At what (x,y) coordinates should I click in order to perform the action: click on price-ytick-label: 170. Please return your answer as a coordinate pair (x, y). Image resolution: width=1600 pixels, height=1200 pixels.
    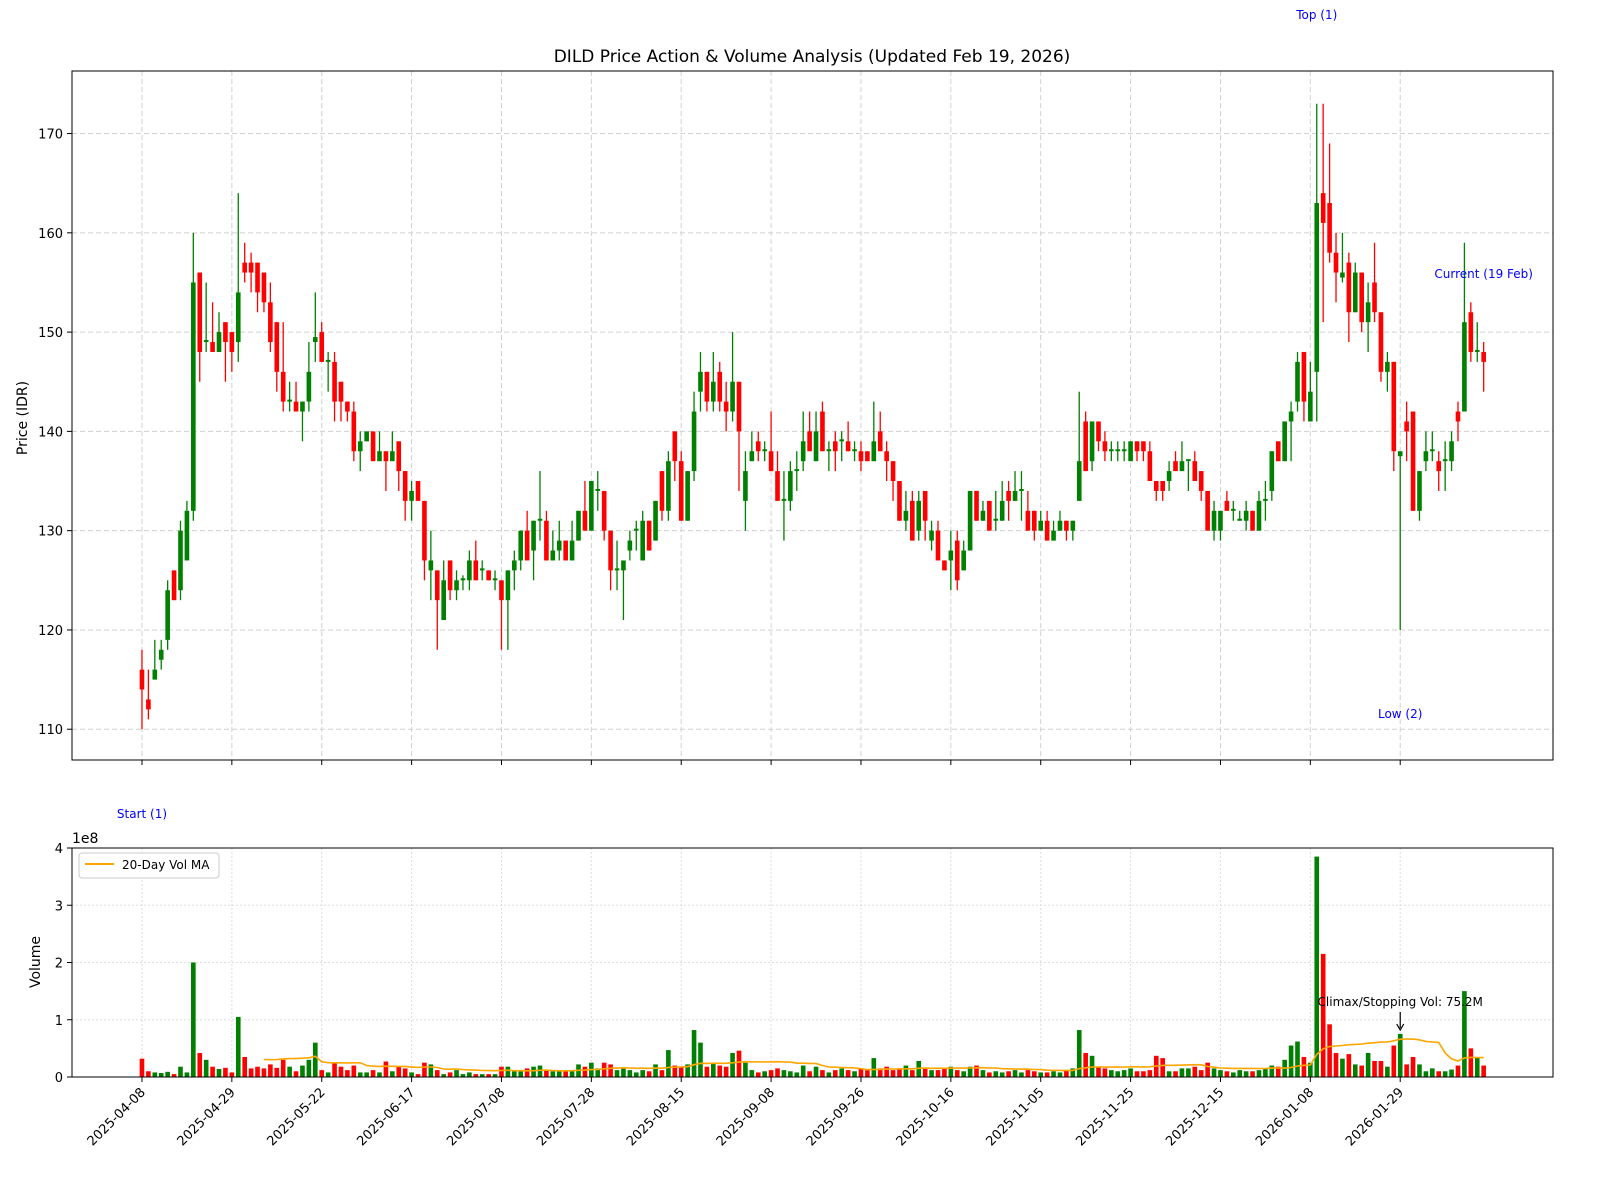
    Looking at the image, I should click on (50, 135).